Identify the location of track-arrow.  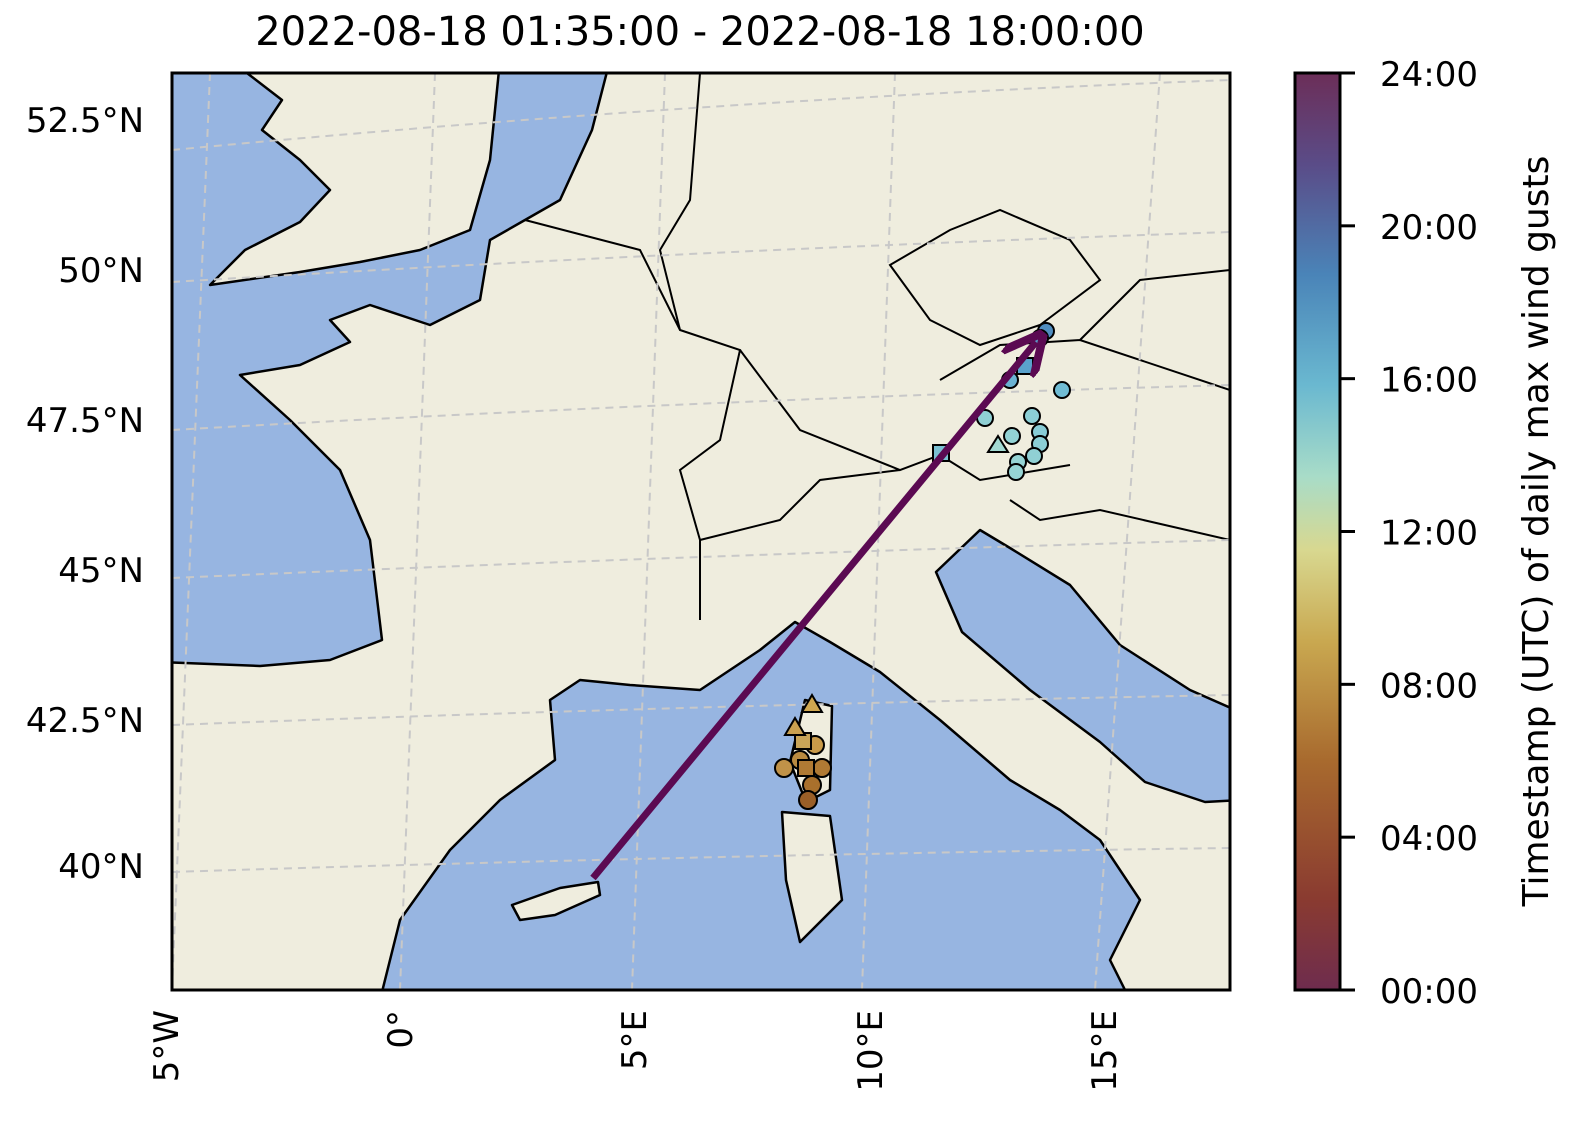
(813, 611).